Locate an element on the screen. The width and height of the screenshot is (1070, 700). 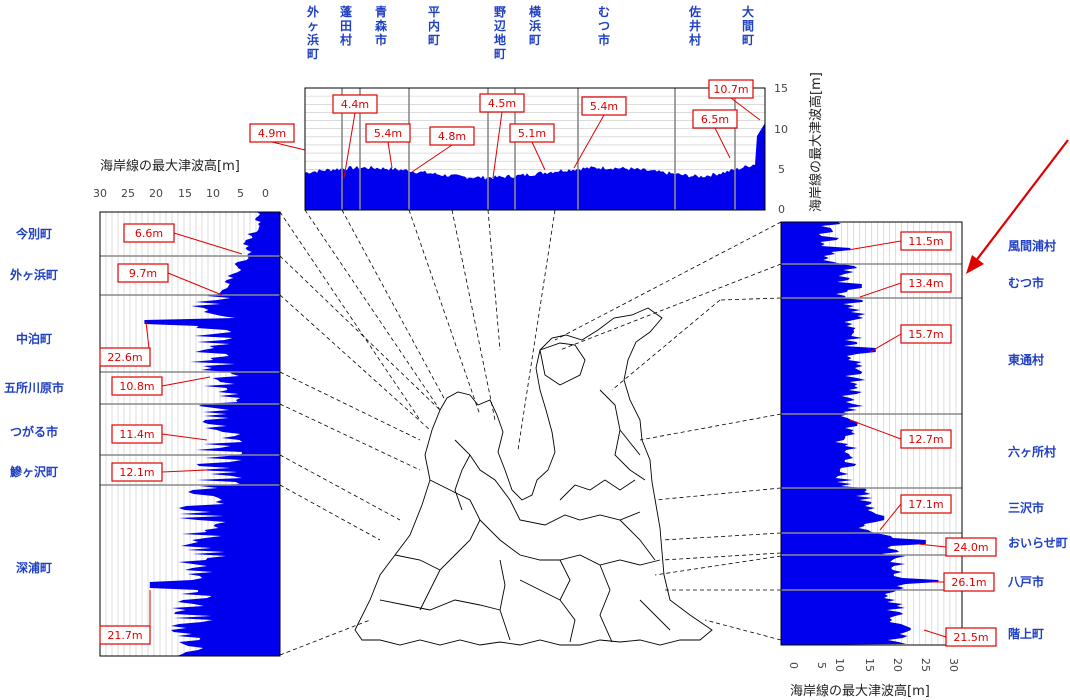
municipality-char: 大 is located at coordinates (748, 11).